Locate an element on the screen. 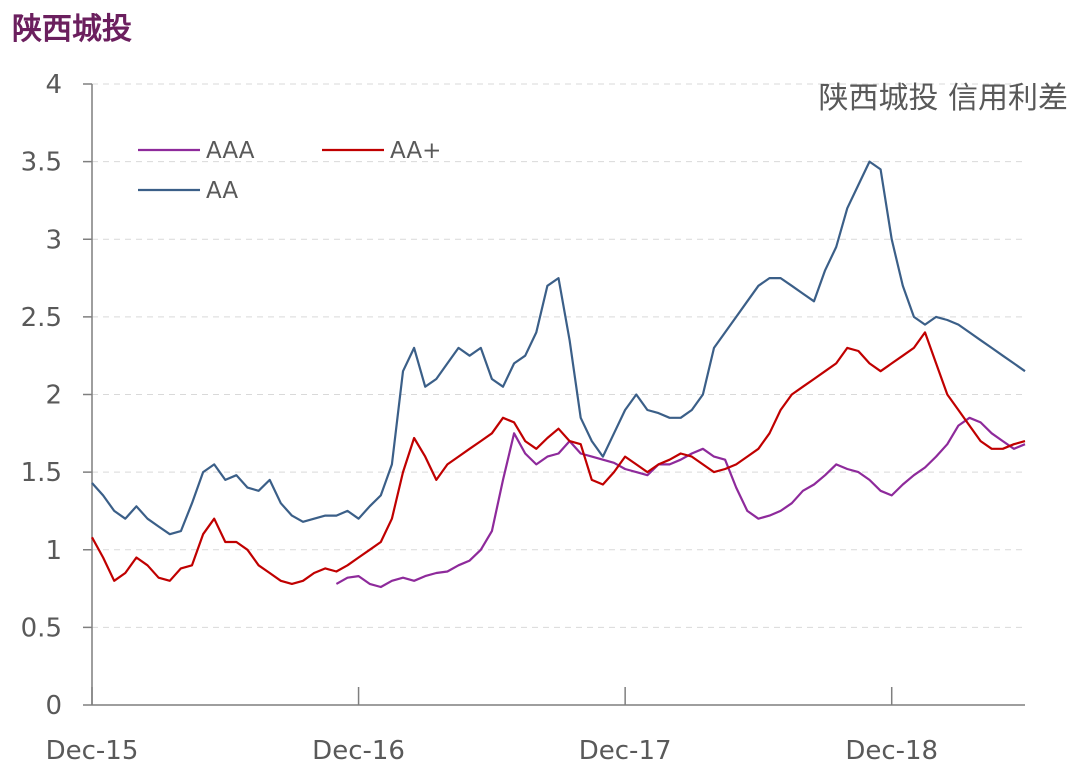 This screenshot has height=768, width=1080. y-tick-label: 3.5 is located at coordinates (41, 163).